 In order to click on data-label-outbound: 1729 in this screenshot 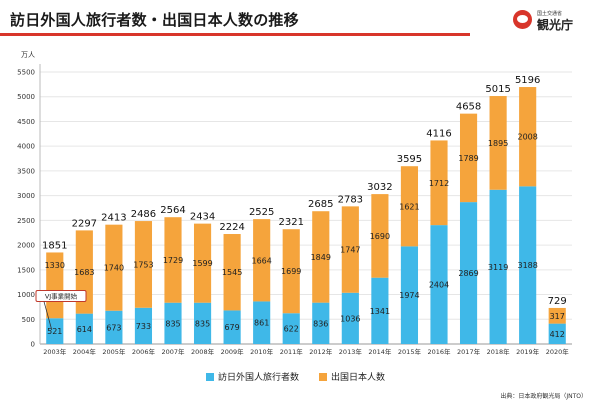, I will do `click(173, 260)`.